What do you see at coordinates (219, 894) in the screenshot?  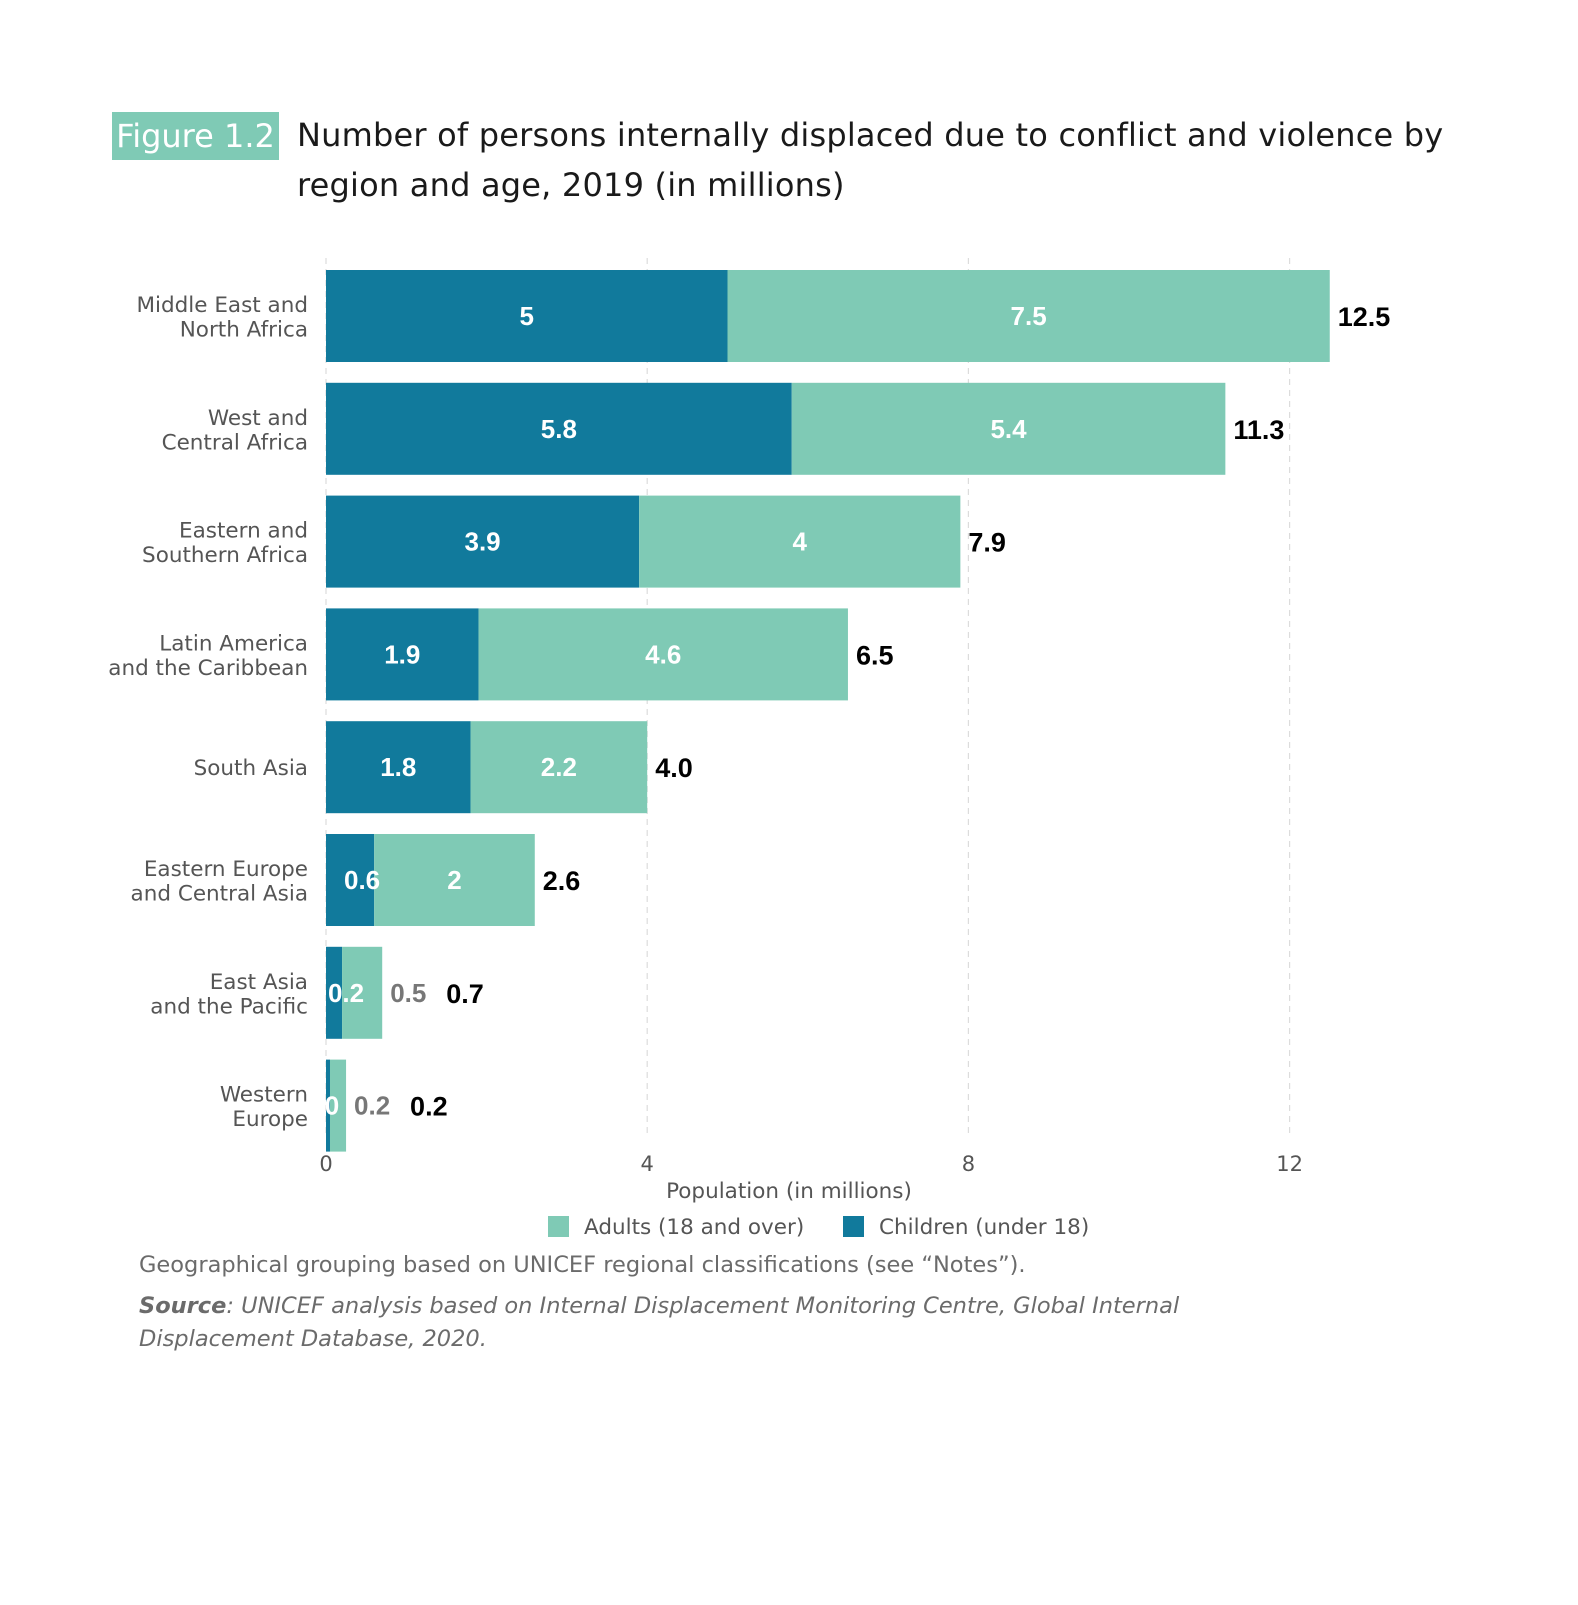 I see `category-label-line: and Central Asia` at bounding box center [219, 894].